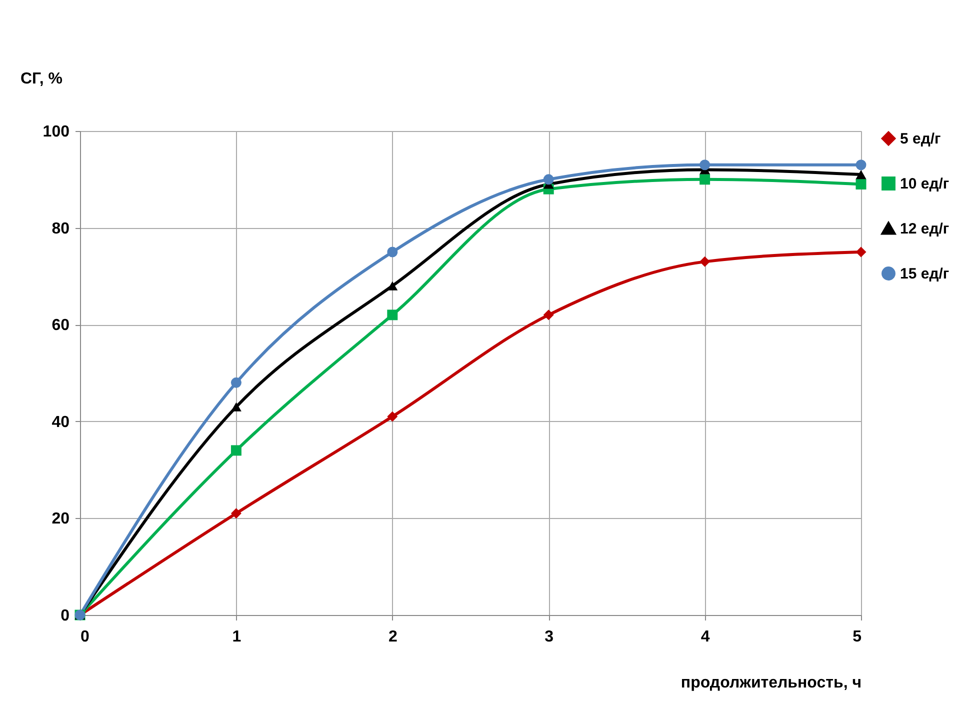 The image size is (968, 709). What do you see at coordinates (705, 637) in the screenshot?
I see `x-tick-label: 4` at bounding box center [705, 637].